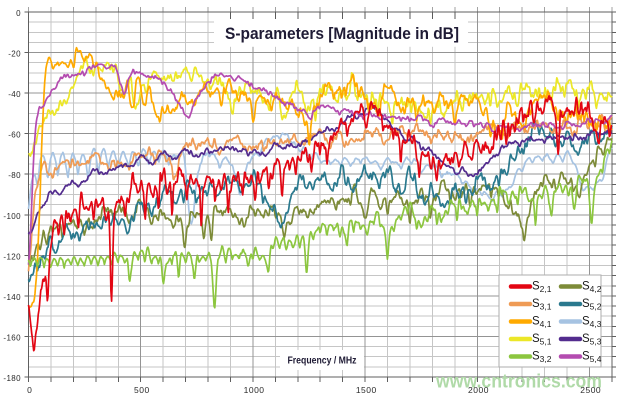 Image resolution: width=619 pixels, height=405 pixels. Describe the element at coordinates (592, 304) in the screenshot. I see `svg-text: S5,2` at that location.